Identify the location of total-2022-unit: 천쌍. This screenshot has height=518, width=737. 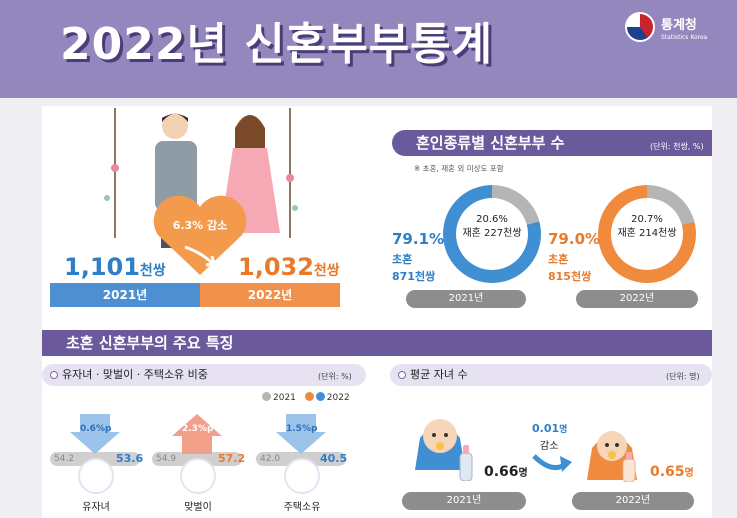
(326, 271).